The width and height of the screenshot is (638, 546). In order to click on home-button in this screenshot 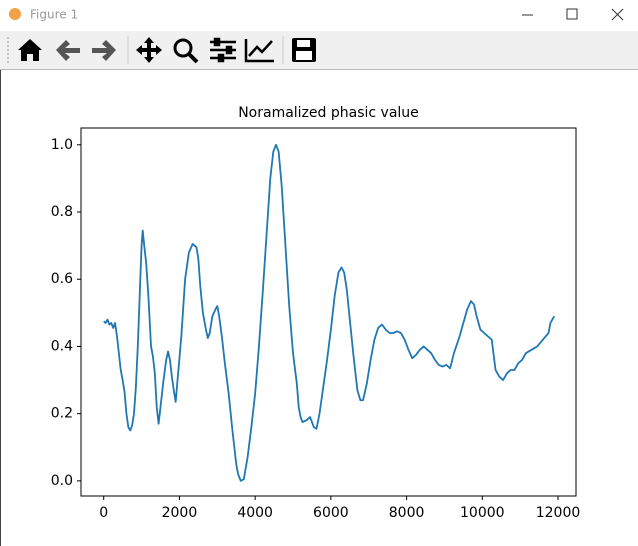, I will do `click(30, 50)`.